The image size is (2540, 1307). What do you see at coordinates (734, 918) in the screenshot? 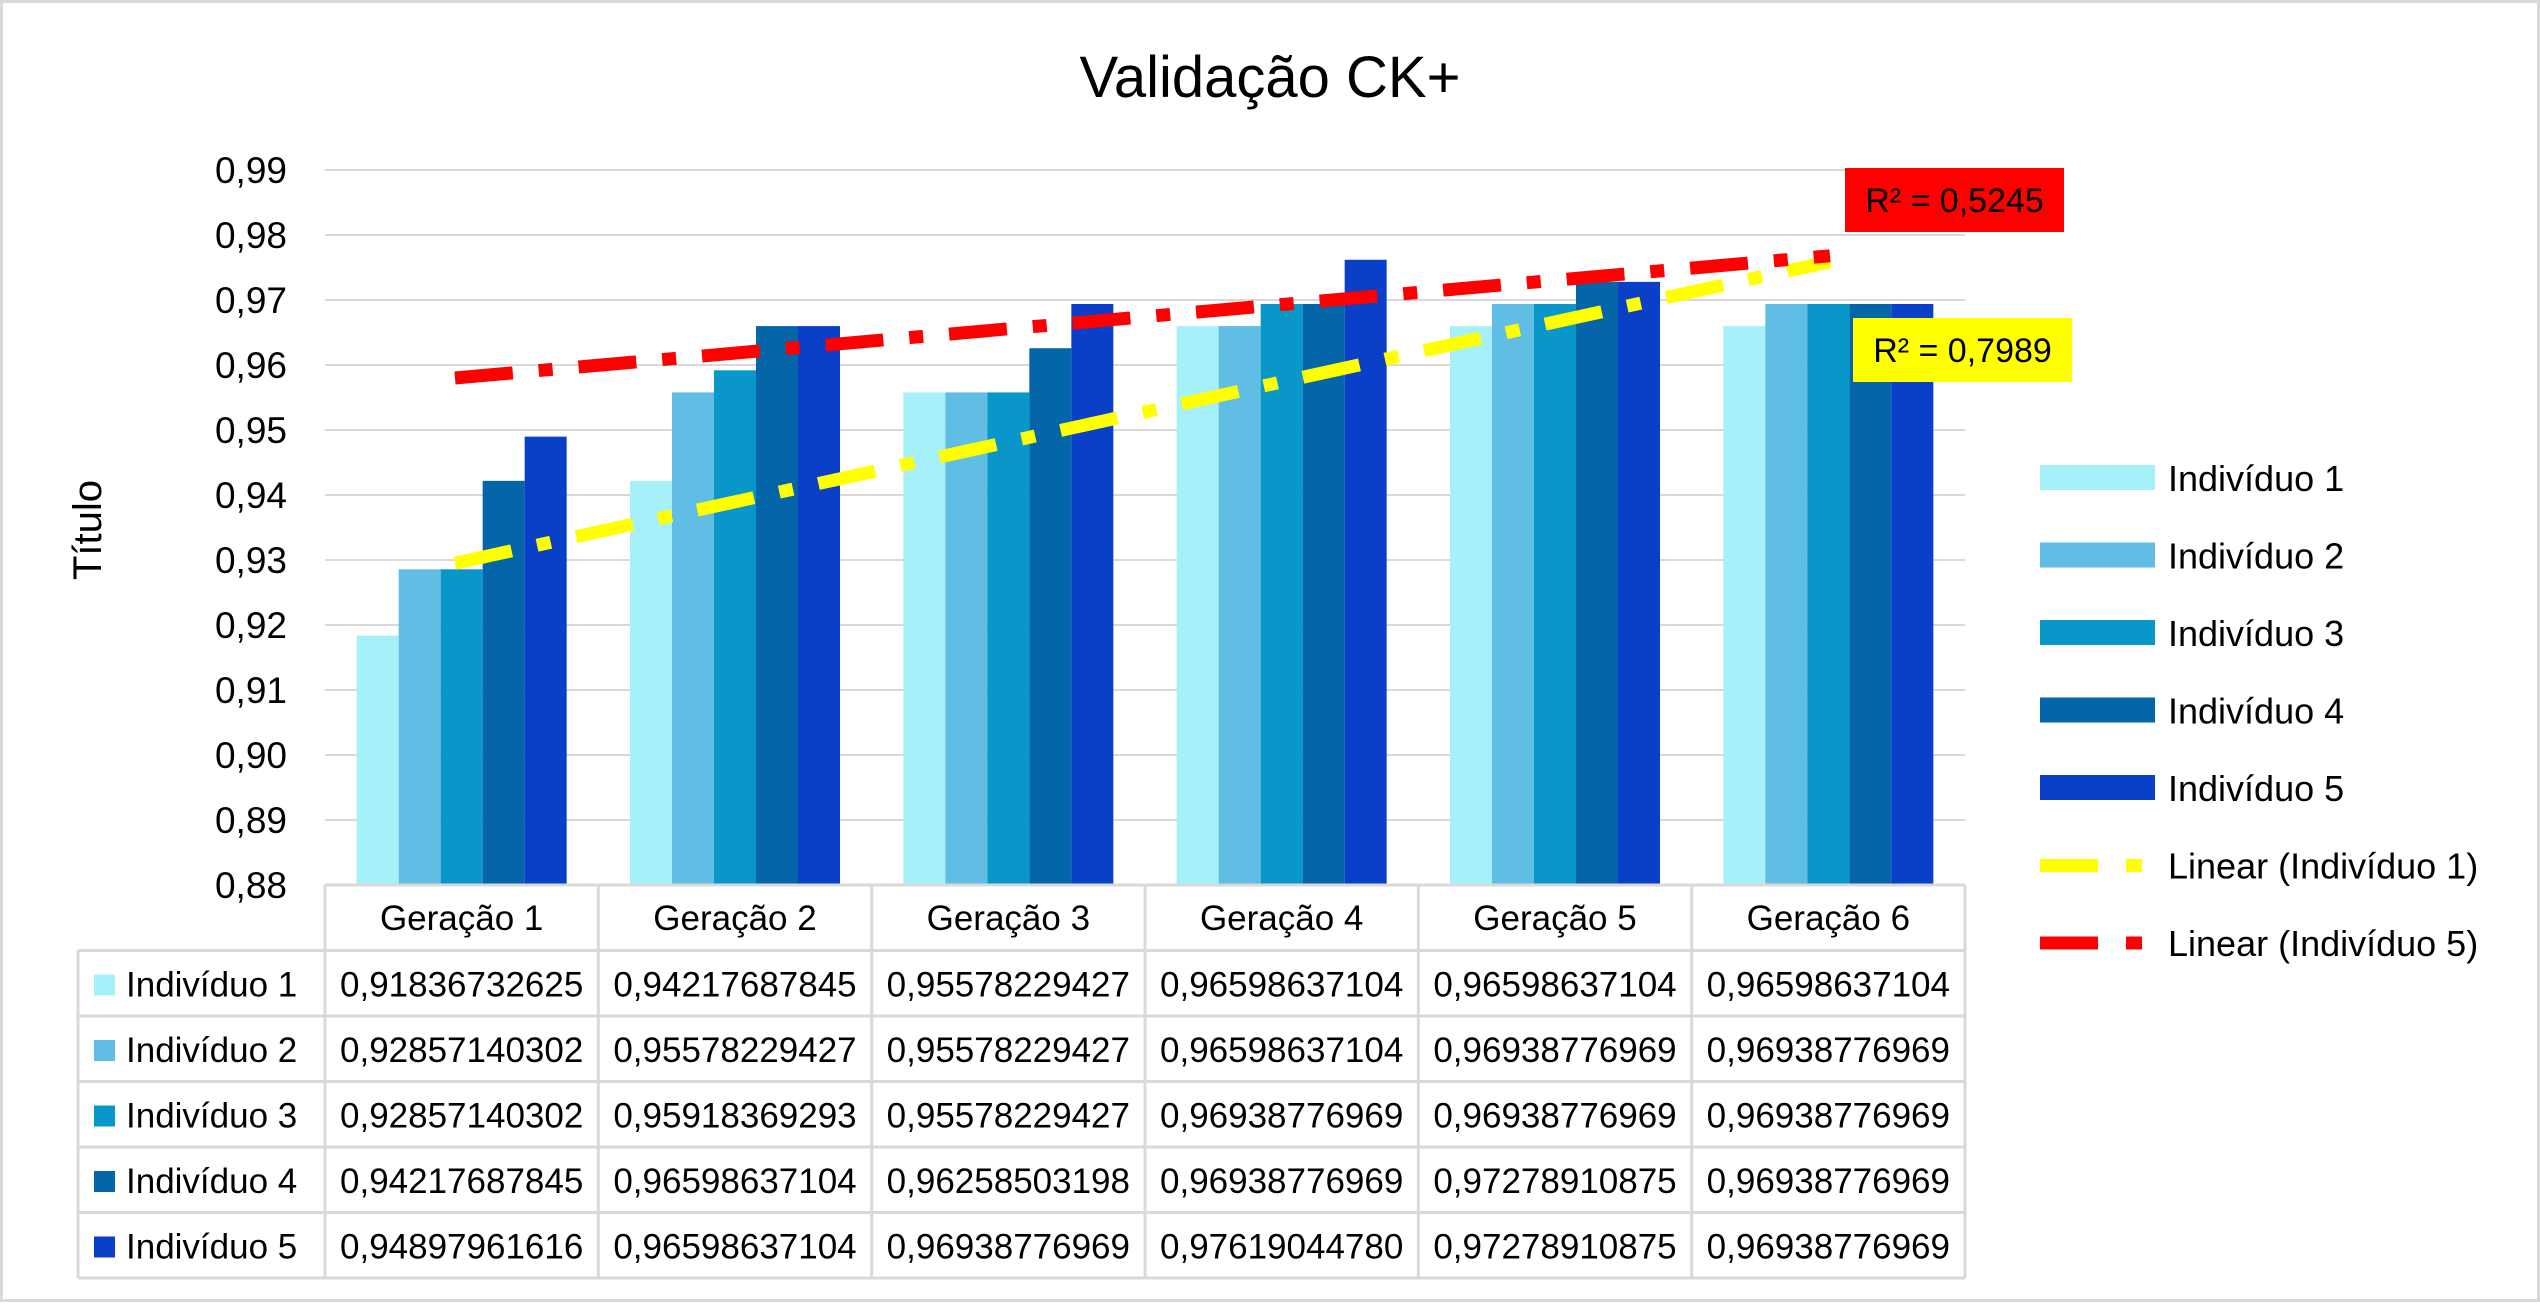
I see `category-label: Geração 2` at bounding box center [734, 918].